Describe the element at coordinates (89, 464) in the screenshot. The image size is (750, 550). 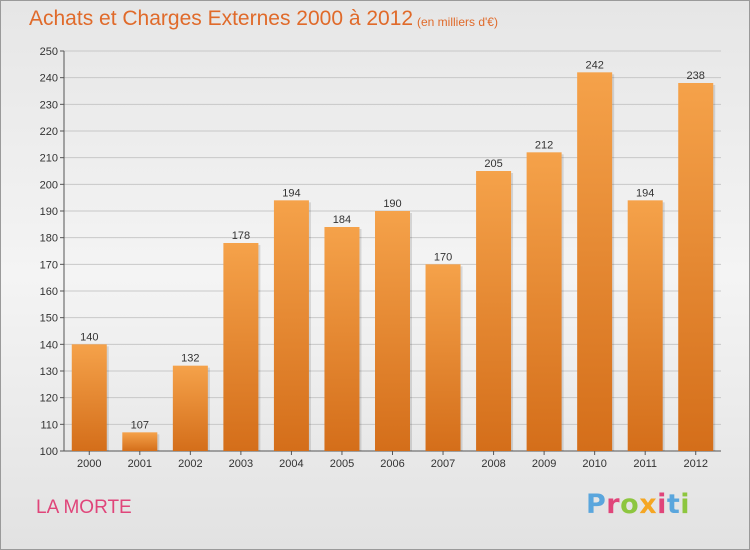
I see `x-tick-label: 2000` at that location.